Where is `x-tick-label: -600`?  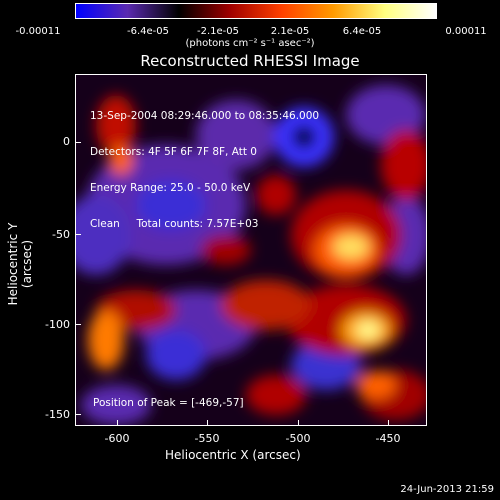 x-tick-label: -600 is located at coordinates (117, 438).